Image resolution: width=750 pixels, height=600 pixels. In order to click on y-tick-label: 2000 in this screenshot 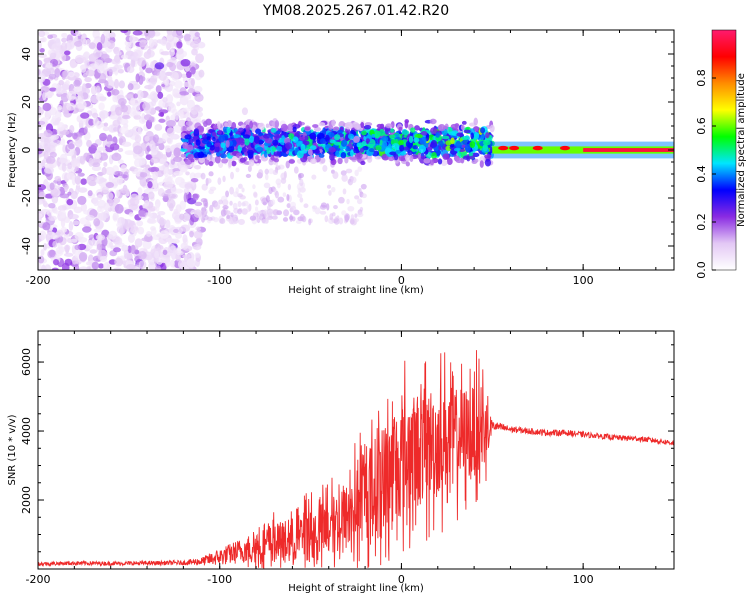, I will do `click(26, 500)`.